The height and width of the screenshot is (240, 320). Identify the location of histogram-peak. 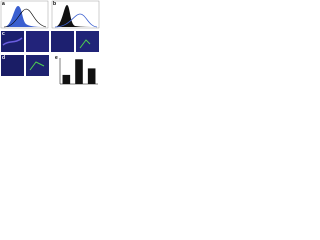
(76, 16).